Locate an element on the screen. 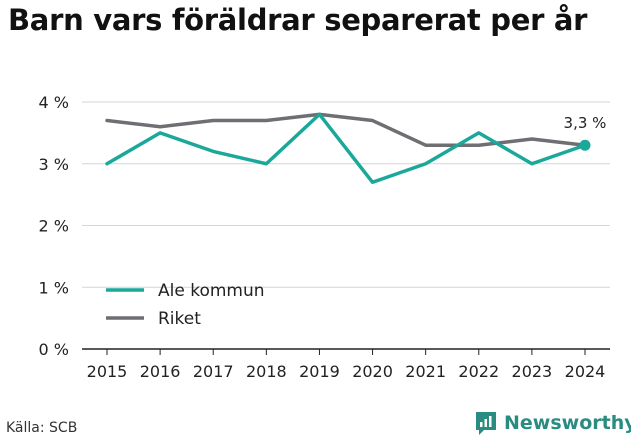  source-note: Källa: SCB is located at coordinates (42, 428).